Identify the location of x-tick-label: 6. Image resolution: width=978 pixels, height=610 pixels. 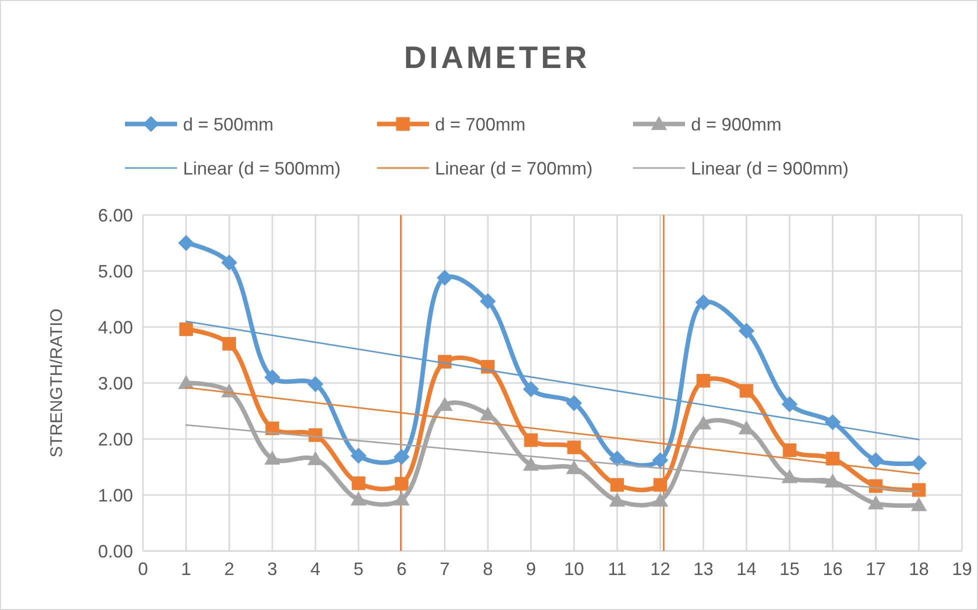
(401, 569).